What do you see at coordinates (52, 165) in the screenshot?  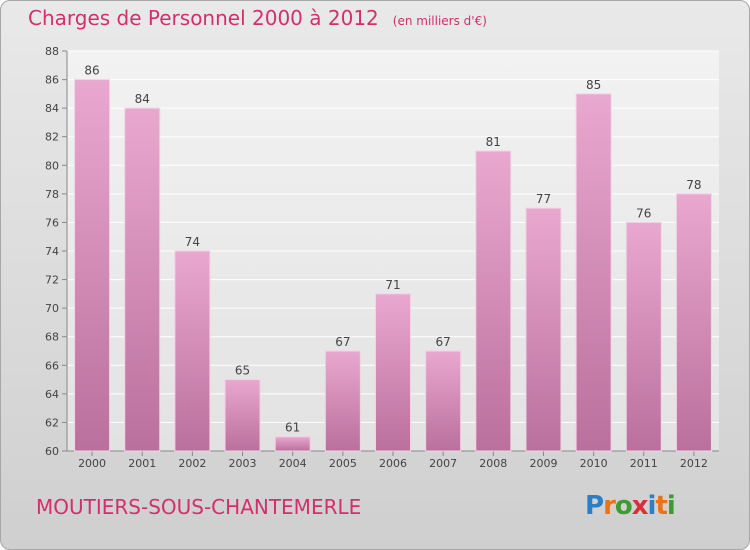 I see `y-tick-label: 80` at bounding box center [52, 165].